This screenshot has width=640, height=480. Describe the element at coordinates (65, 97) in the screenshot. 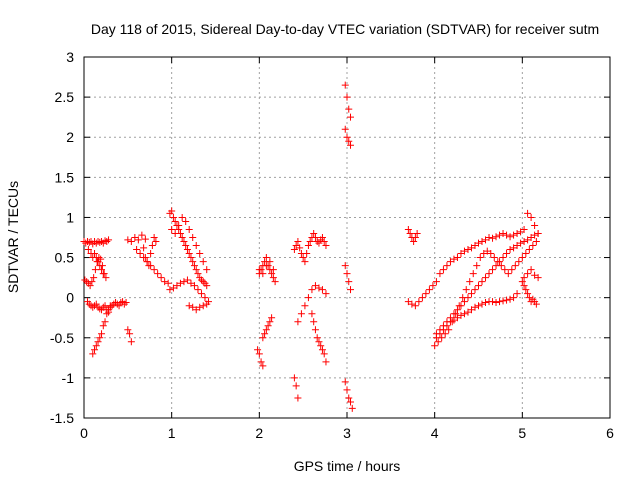

I see `y-tick-label: 2.5` at that location.